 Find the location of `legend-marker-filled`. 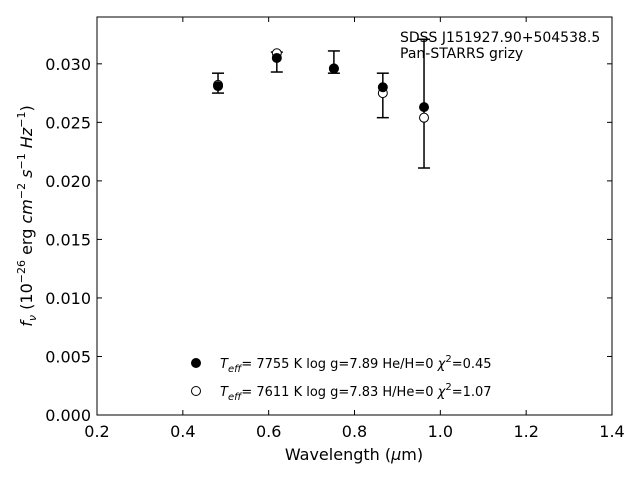

legend-marker-filled is located at coordinates (196, 363).